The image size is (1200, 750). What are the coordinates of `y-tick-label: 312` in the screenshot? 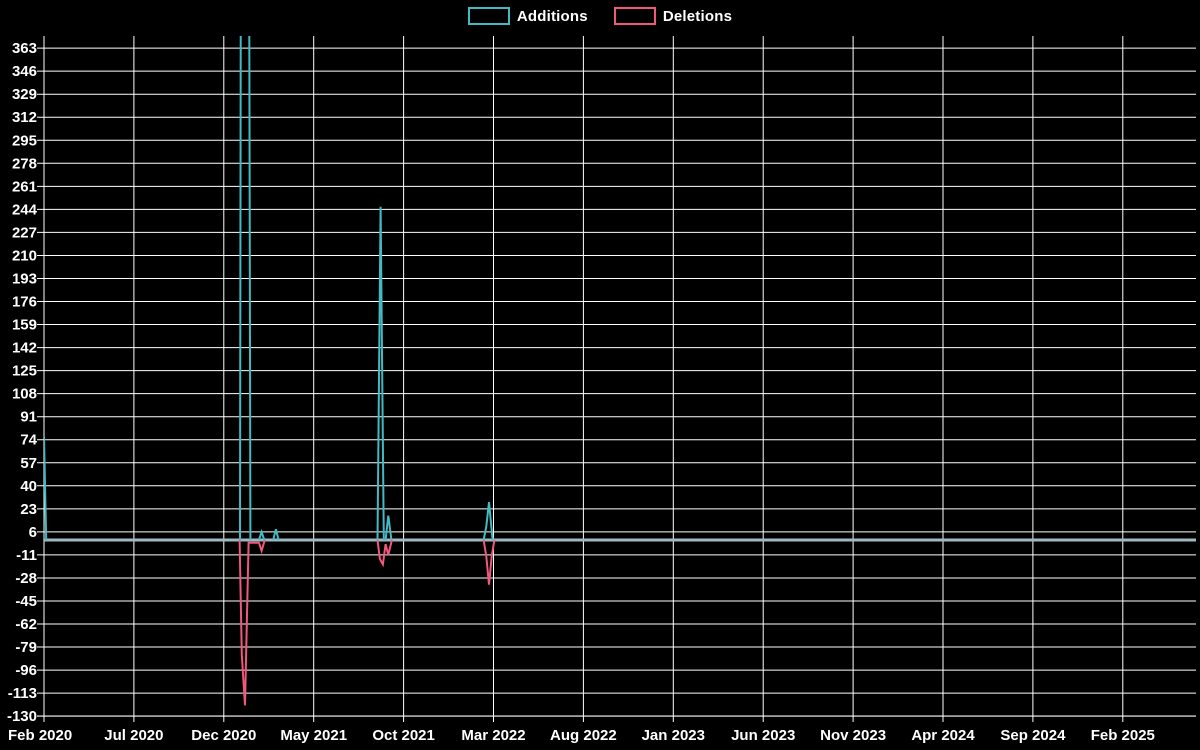 It's located at (24, 117).